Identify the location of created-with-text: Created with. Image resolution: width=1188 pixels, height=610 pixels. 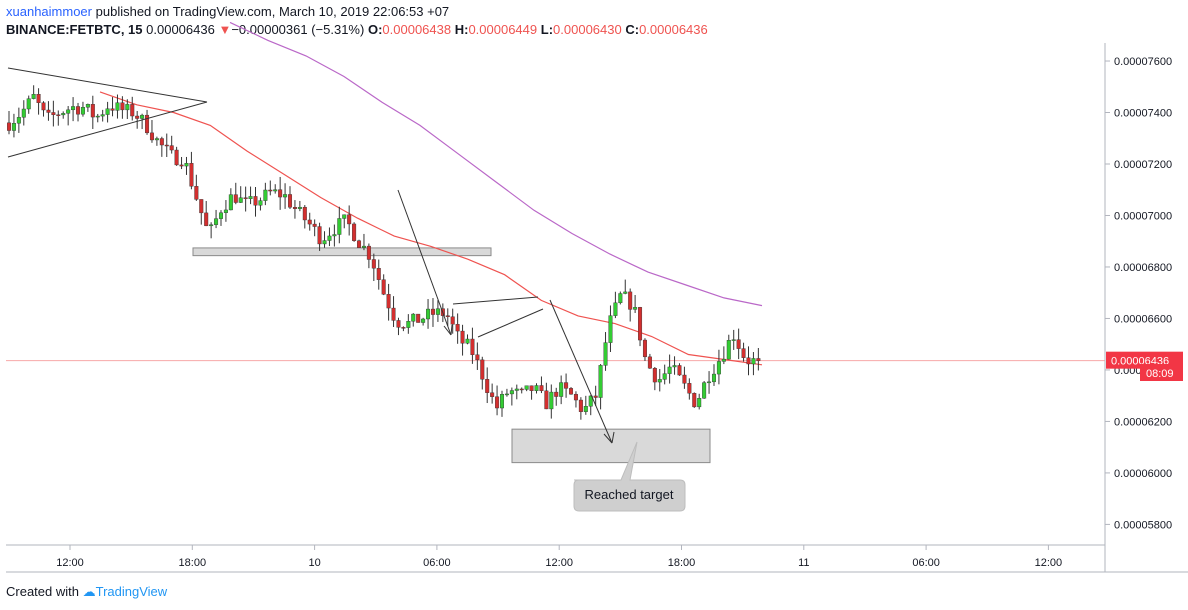
(42, 591).